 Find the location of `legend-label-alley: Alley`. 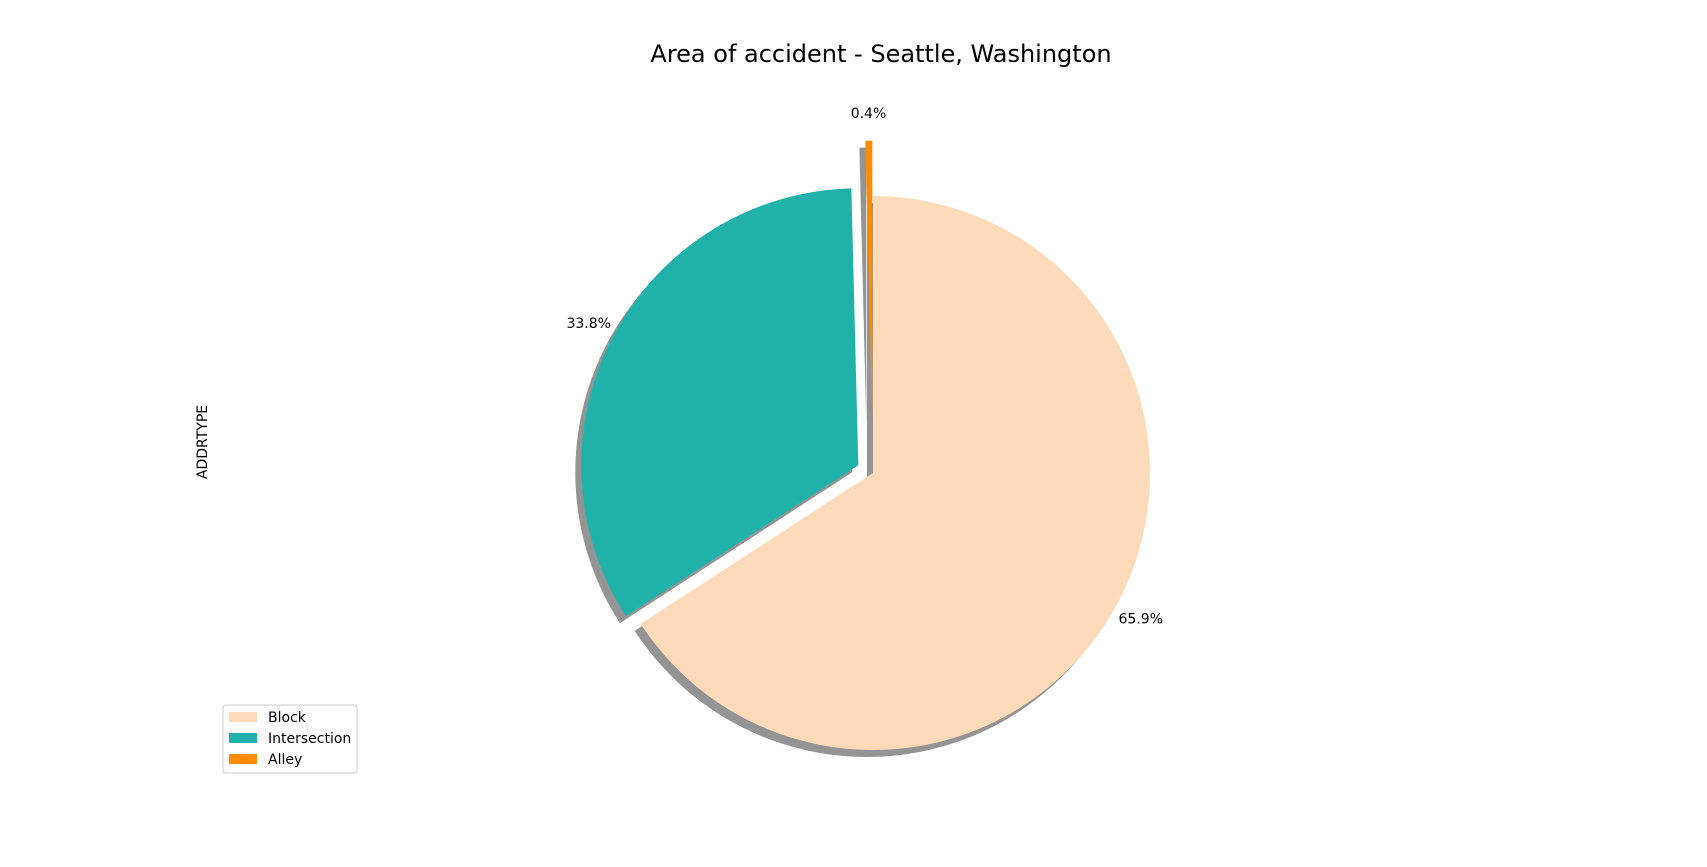

legend-label-alley: Alley is located at coordinates (285, 760).